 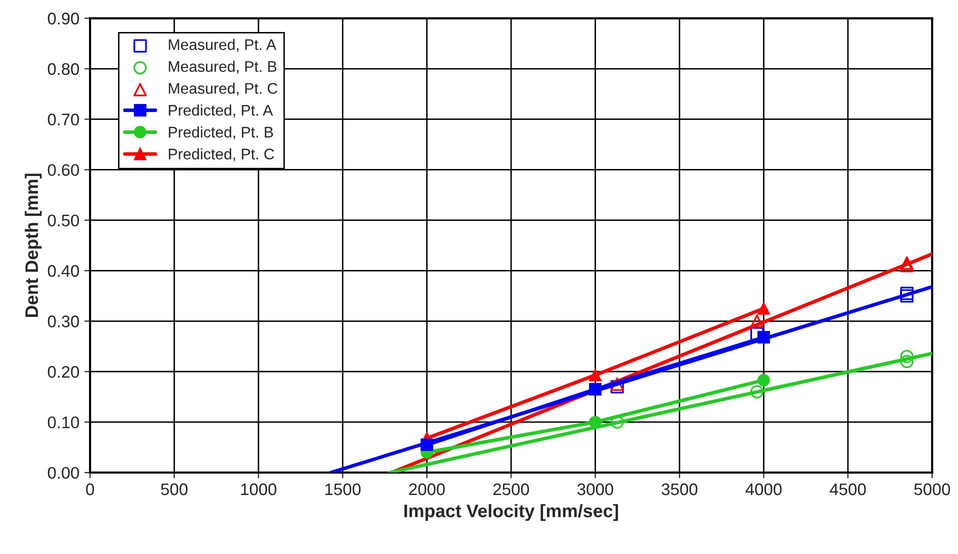 I want to click on y-tick-label: 0.20, so click(x=63, y=372).